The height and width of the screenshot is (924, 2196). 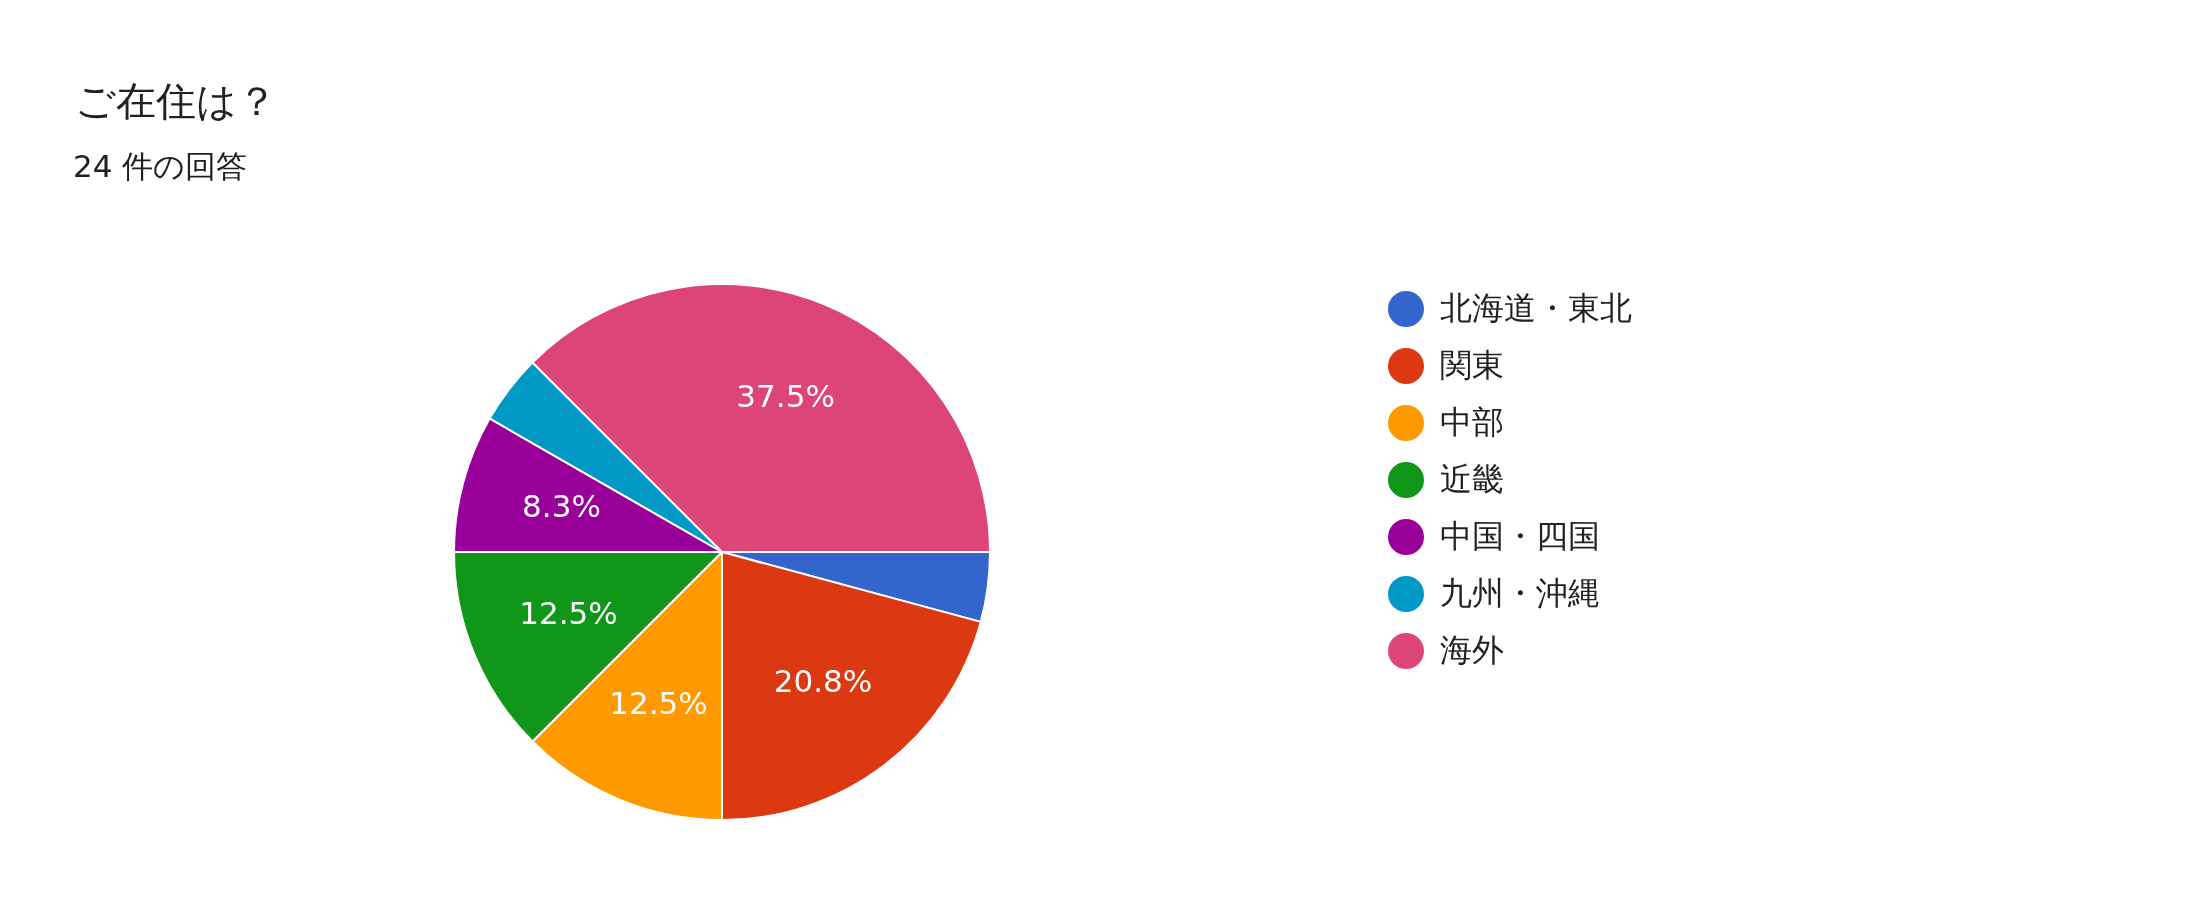 What do you see at coordinates (823, 680) in the screenshot?
I see `data-label: 20.8%` at bounding box center [823, 680].